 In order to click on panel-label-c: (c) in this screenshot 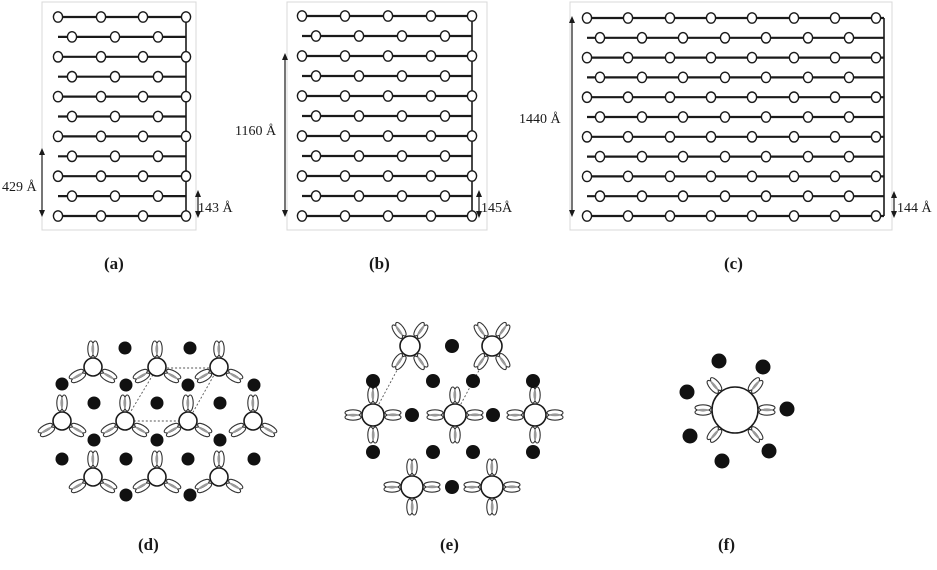, I will do `click(733, 263)`.